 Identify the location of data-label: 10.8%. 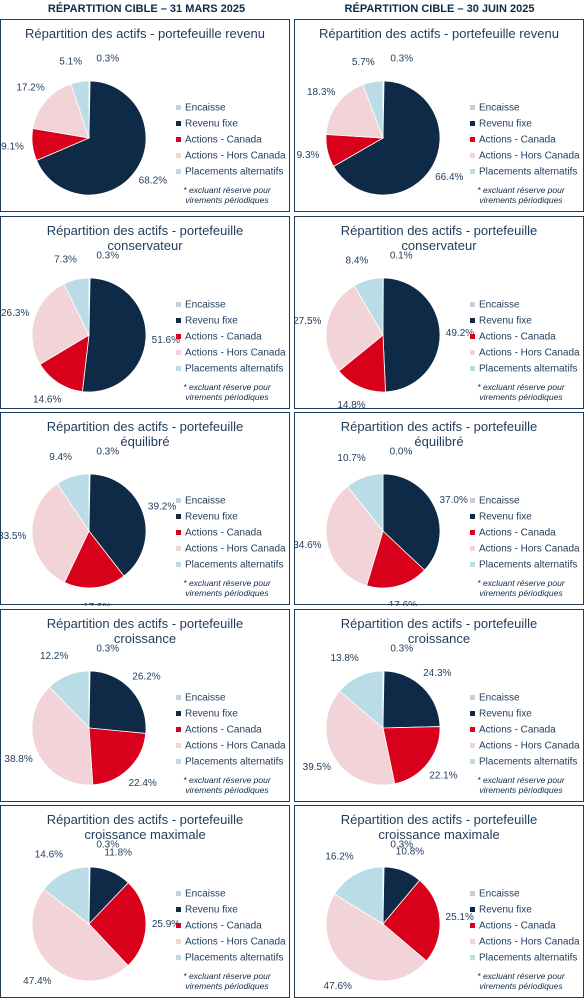
(410, 852).